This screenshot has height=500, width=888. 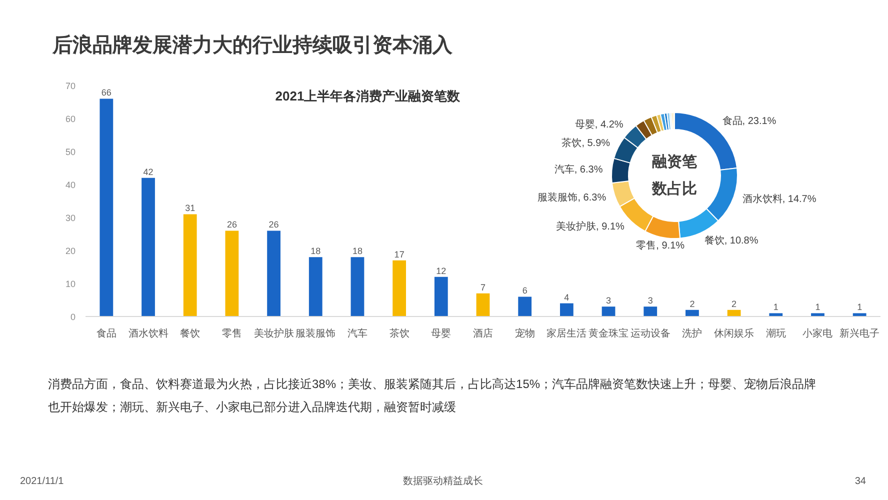 What do you see at coordinates (190, 208) in the screenshot?
I see `data-label: 31` at bounding box center [190, 208].